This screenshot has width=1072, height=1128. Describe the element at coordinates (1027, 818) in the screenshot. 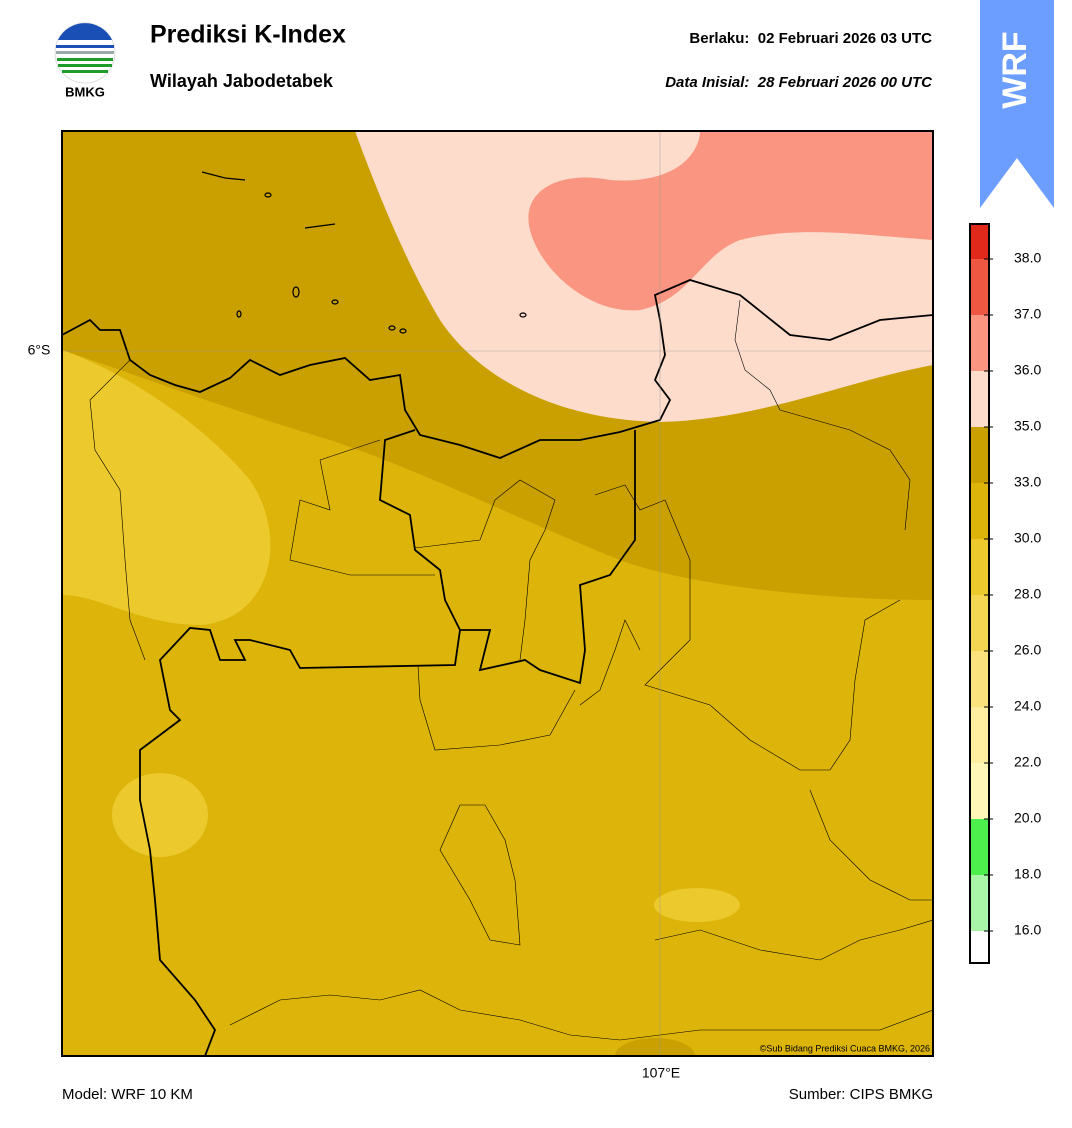

I see `colorbar-tick-label: 20.0` at that location.